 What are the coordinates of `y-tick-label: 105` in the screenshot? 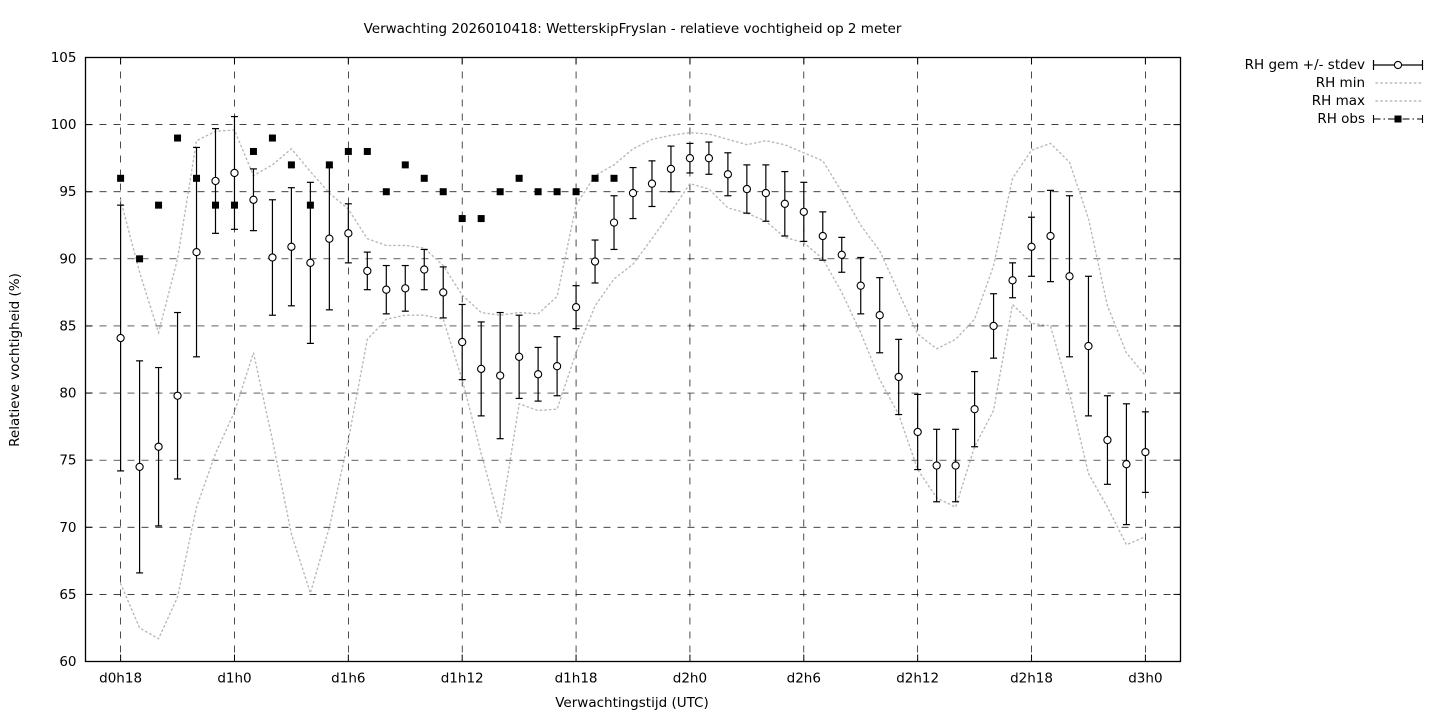 It's located at (64, 58).